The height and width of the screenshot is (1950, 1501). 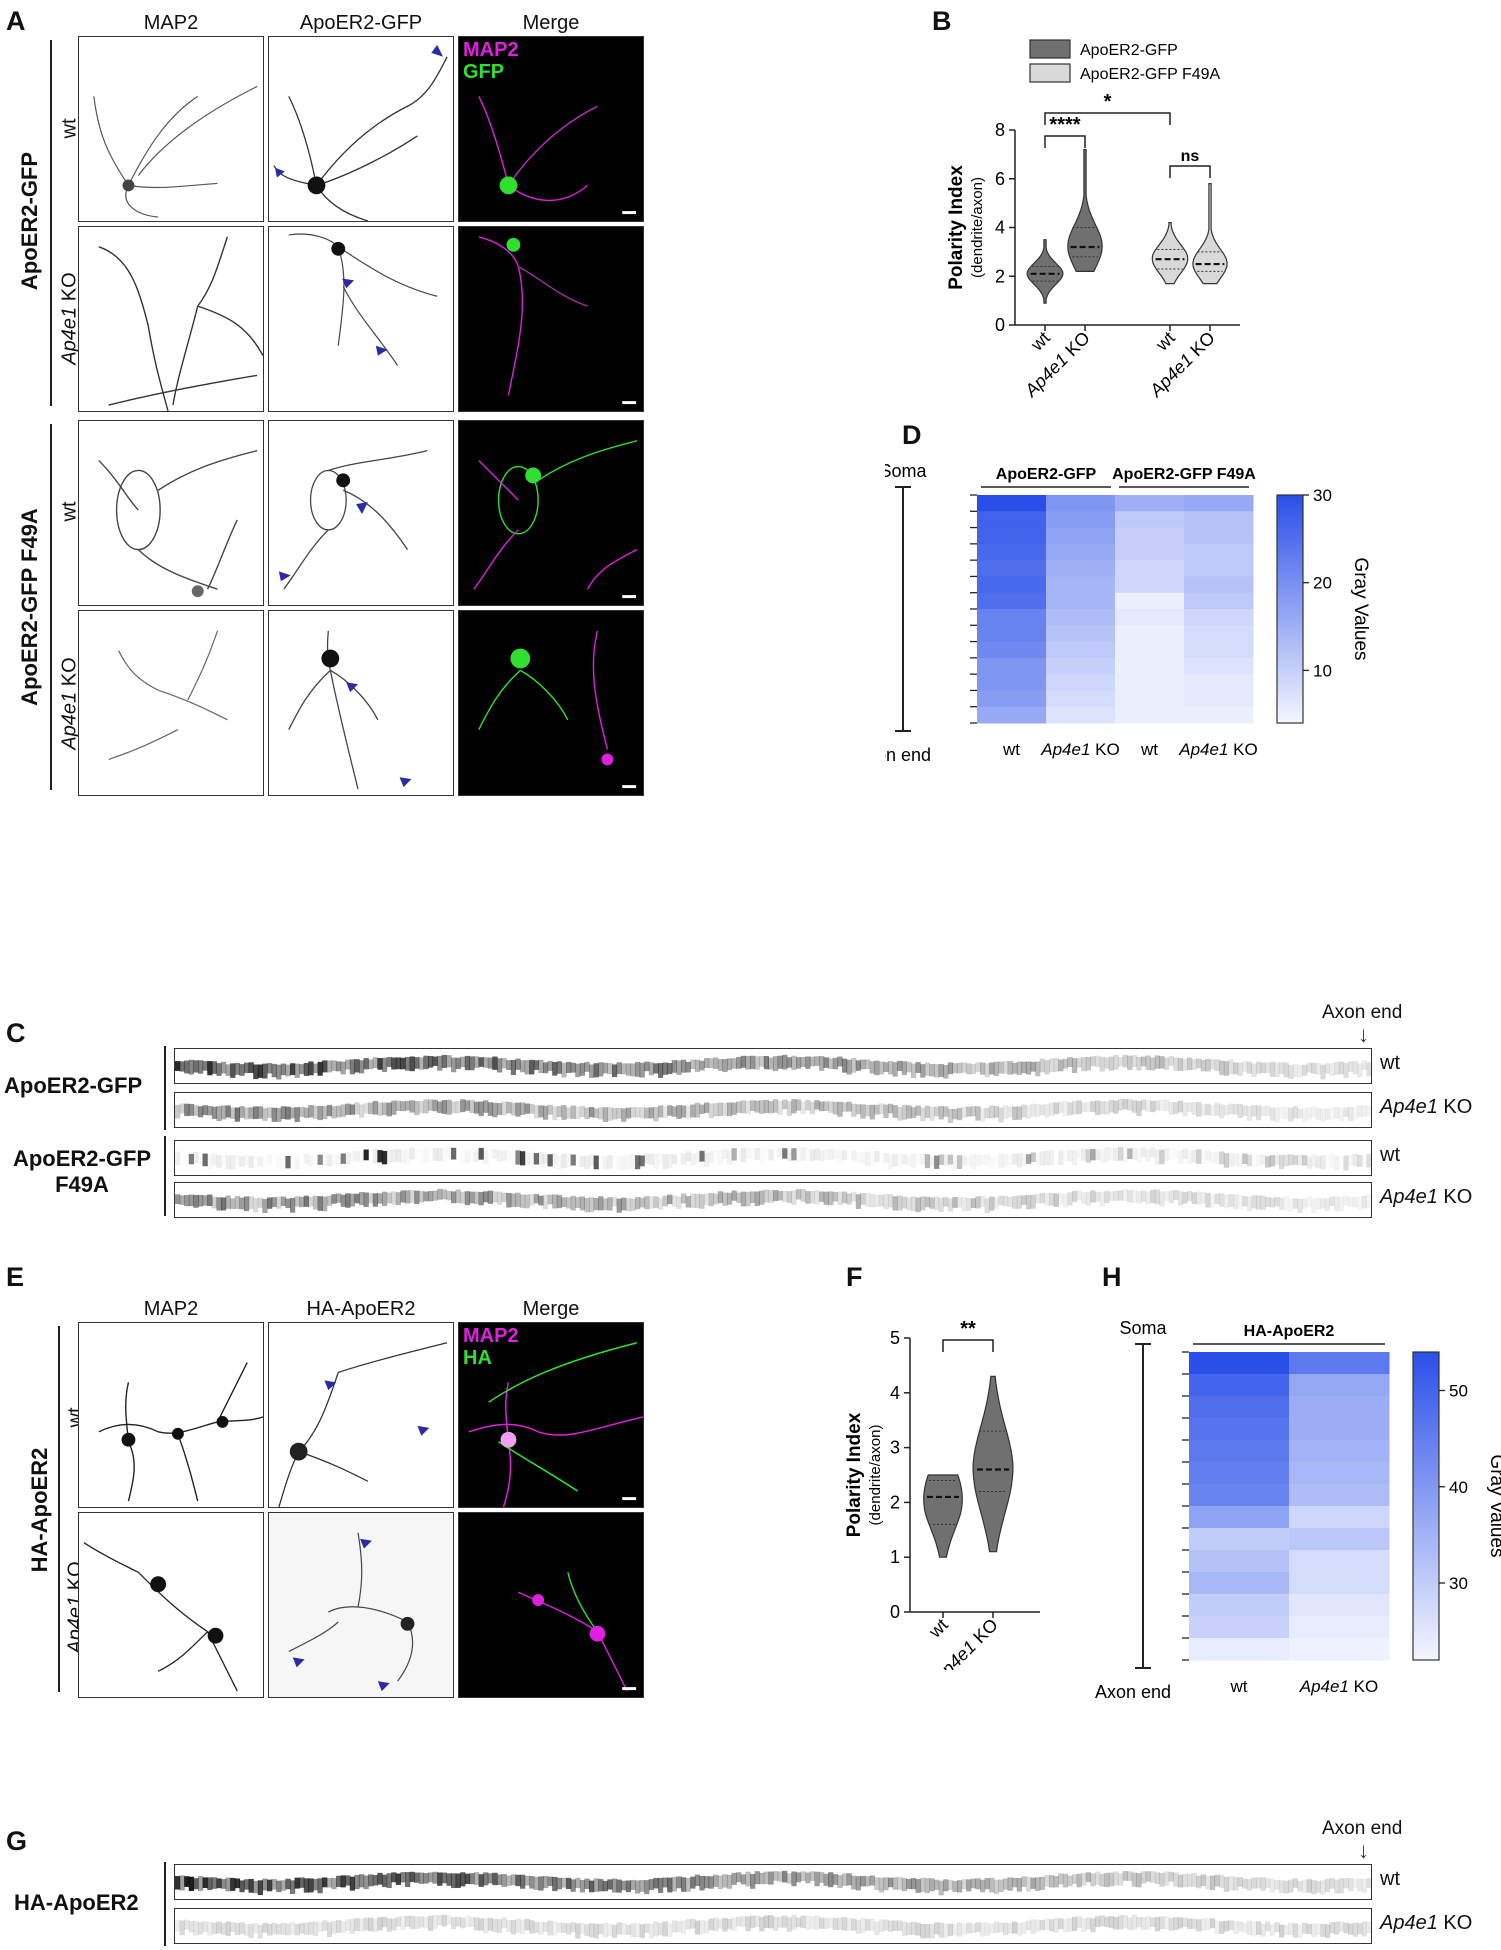 What do you see at coordinates (1150, 74) in the screenshot?
I see `legend-label: ApoER2-GFP F49A` at bounding box center [1150, 74].